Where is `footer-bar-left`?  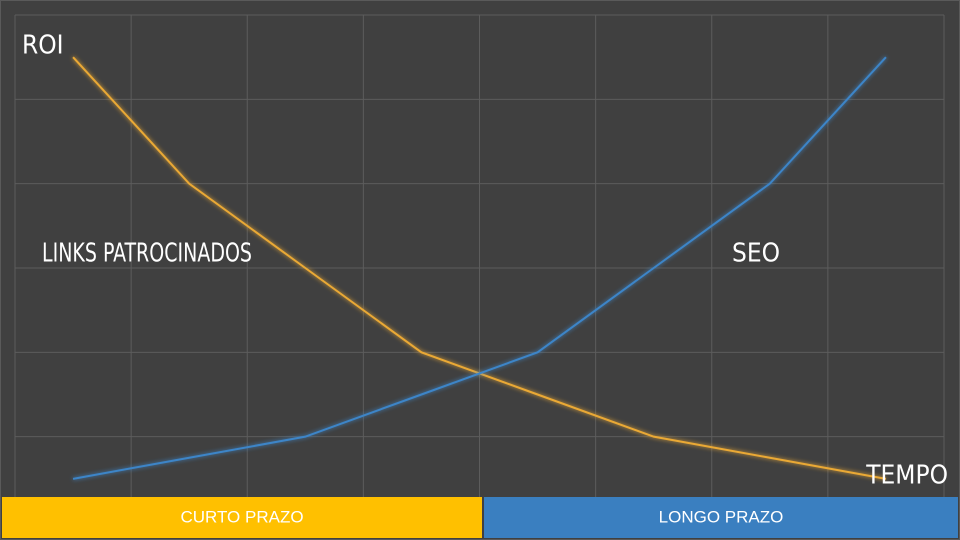
footer-bar-left is located at coordinates (242, 517).